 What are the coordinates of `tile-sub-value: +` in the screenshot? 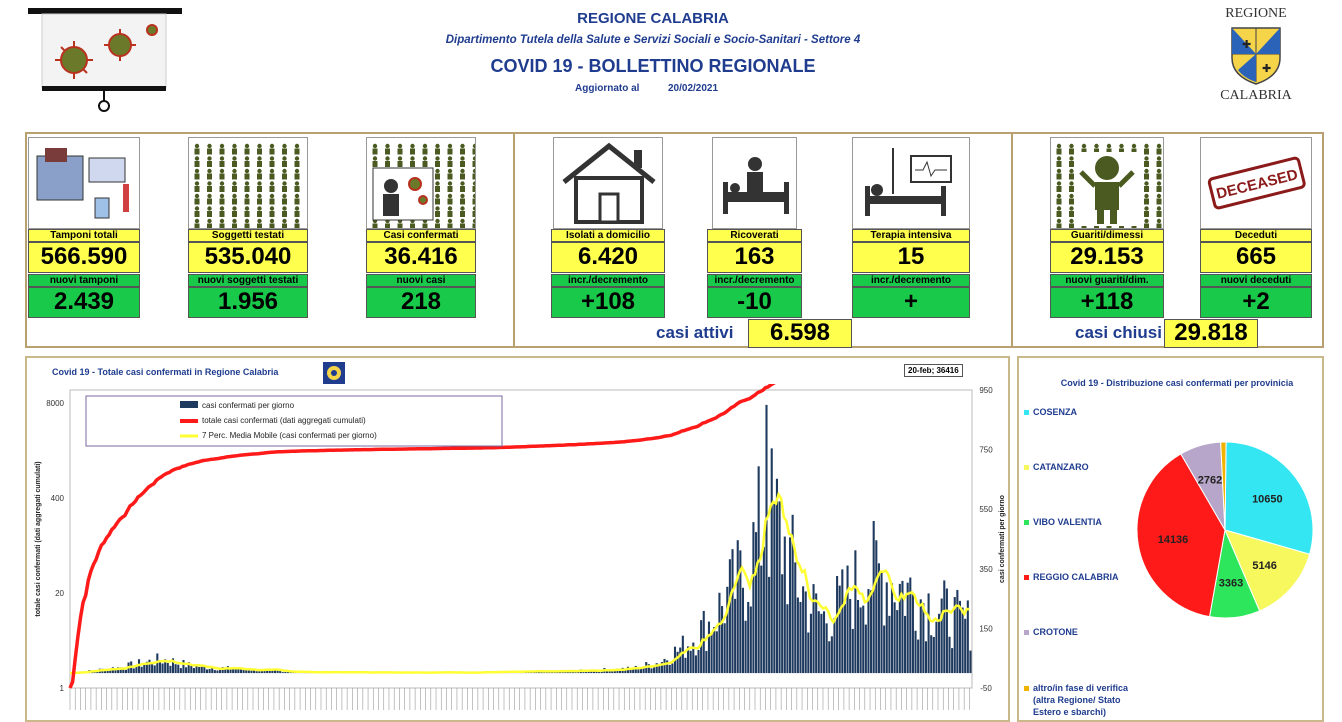 It's located at (911, 302).